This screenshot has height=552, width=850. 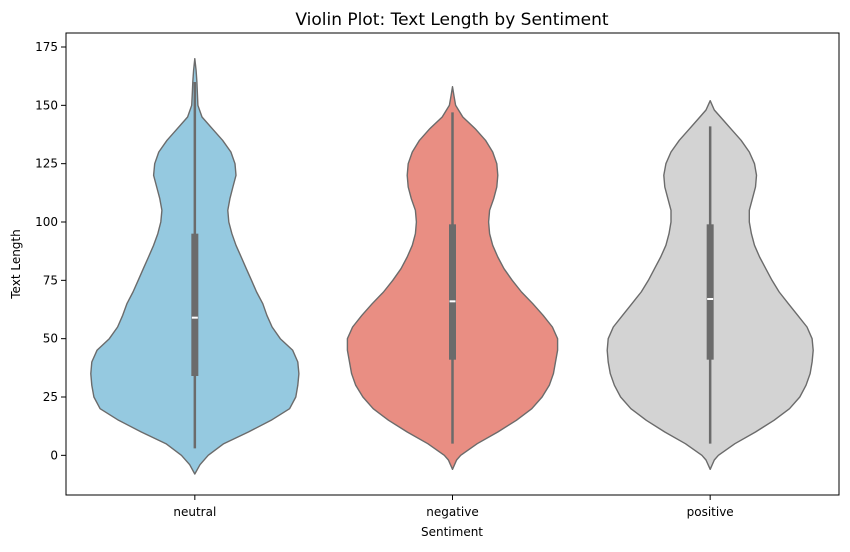 I want to click on x-tick-label: neutral, so click(x=194, y=512).